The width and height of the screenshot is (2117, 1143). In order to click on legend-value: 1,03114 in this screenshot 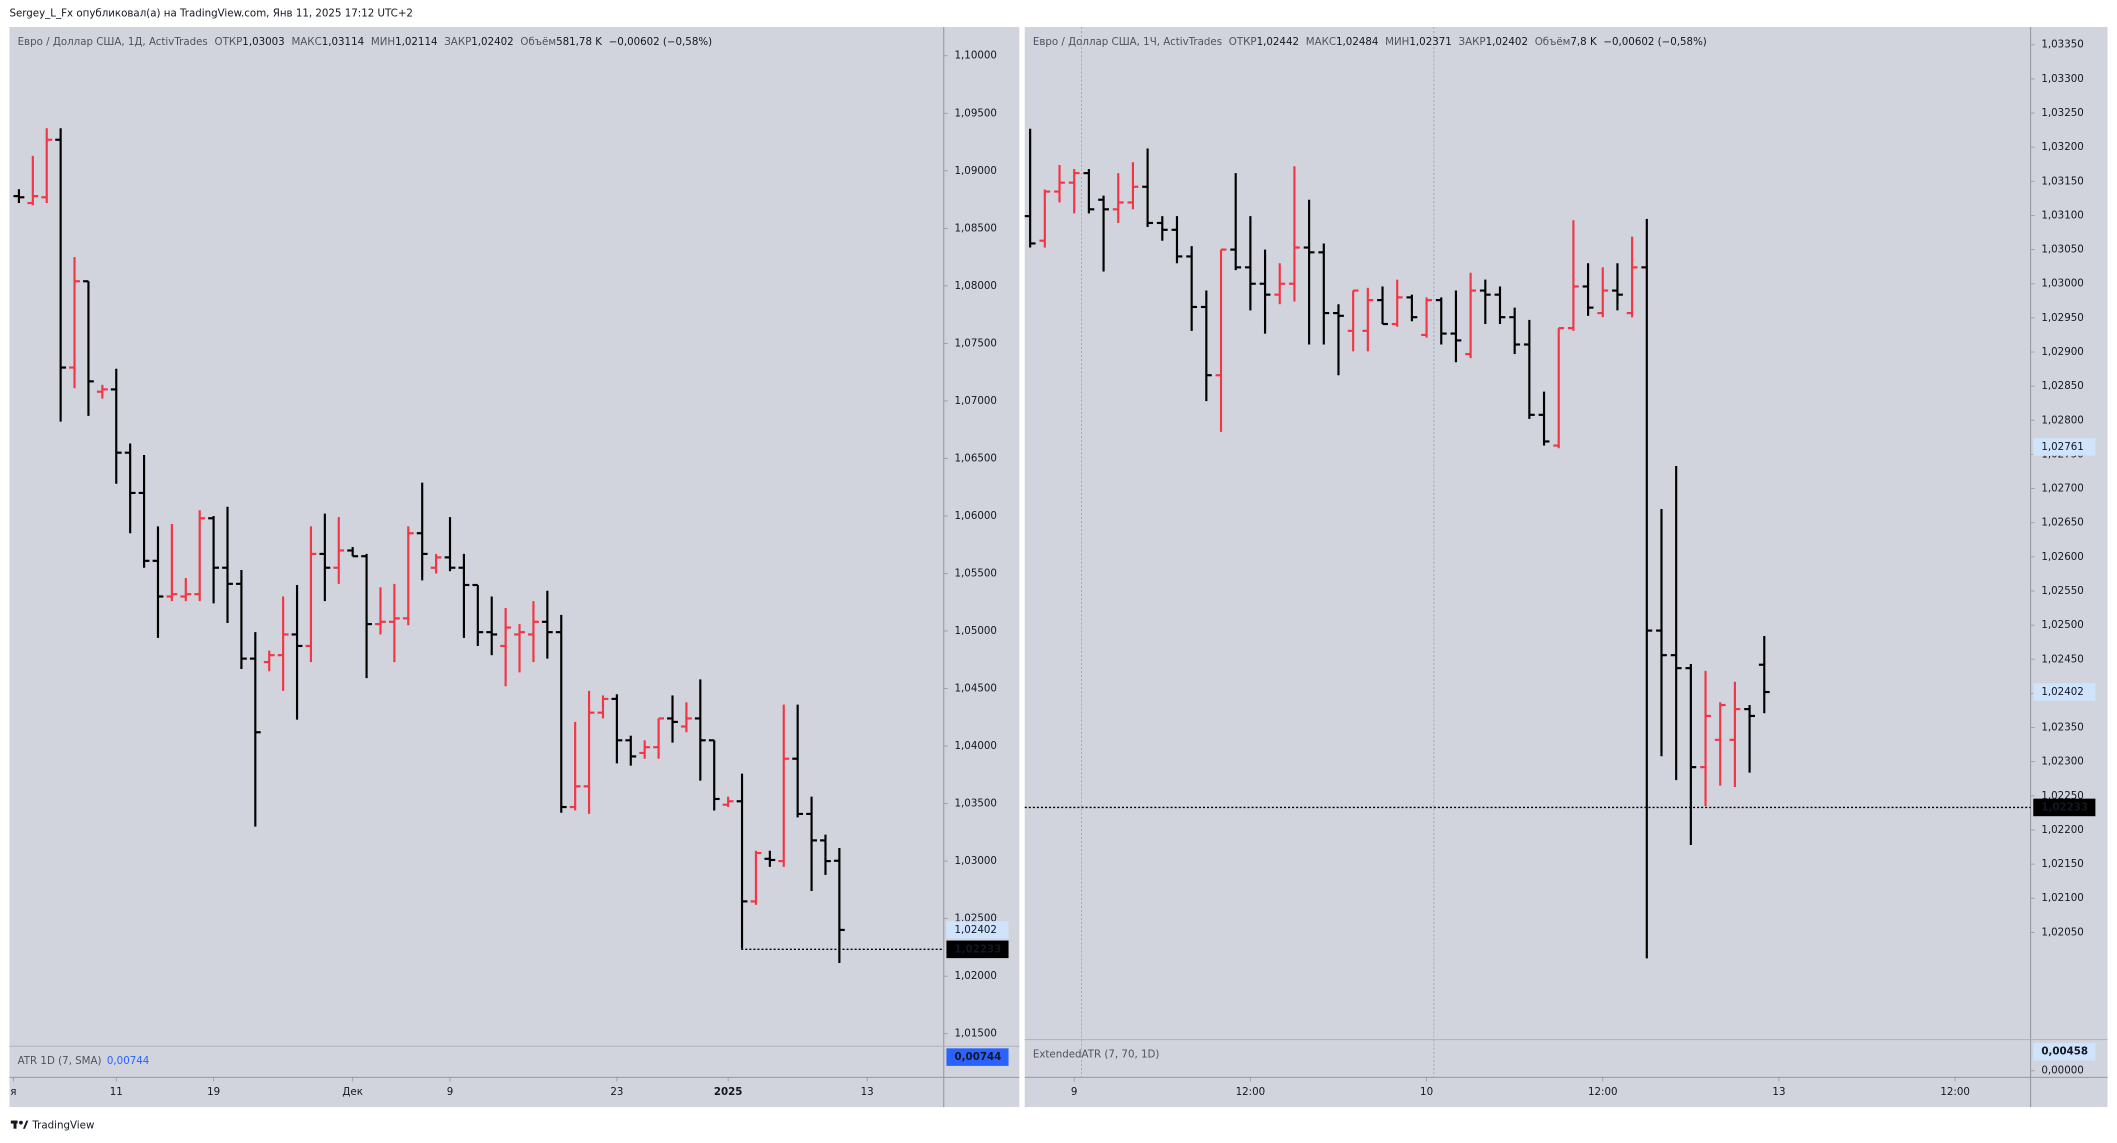, I will do `click(343, 42)`.